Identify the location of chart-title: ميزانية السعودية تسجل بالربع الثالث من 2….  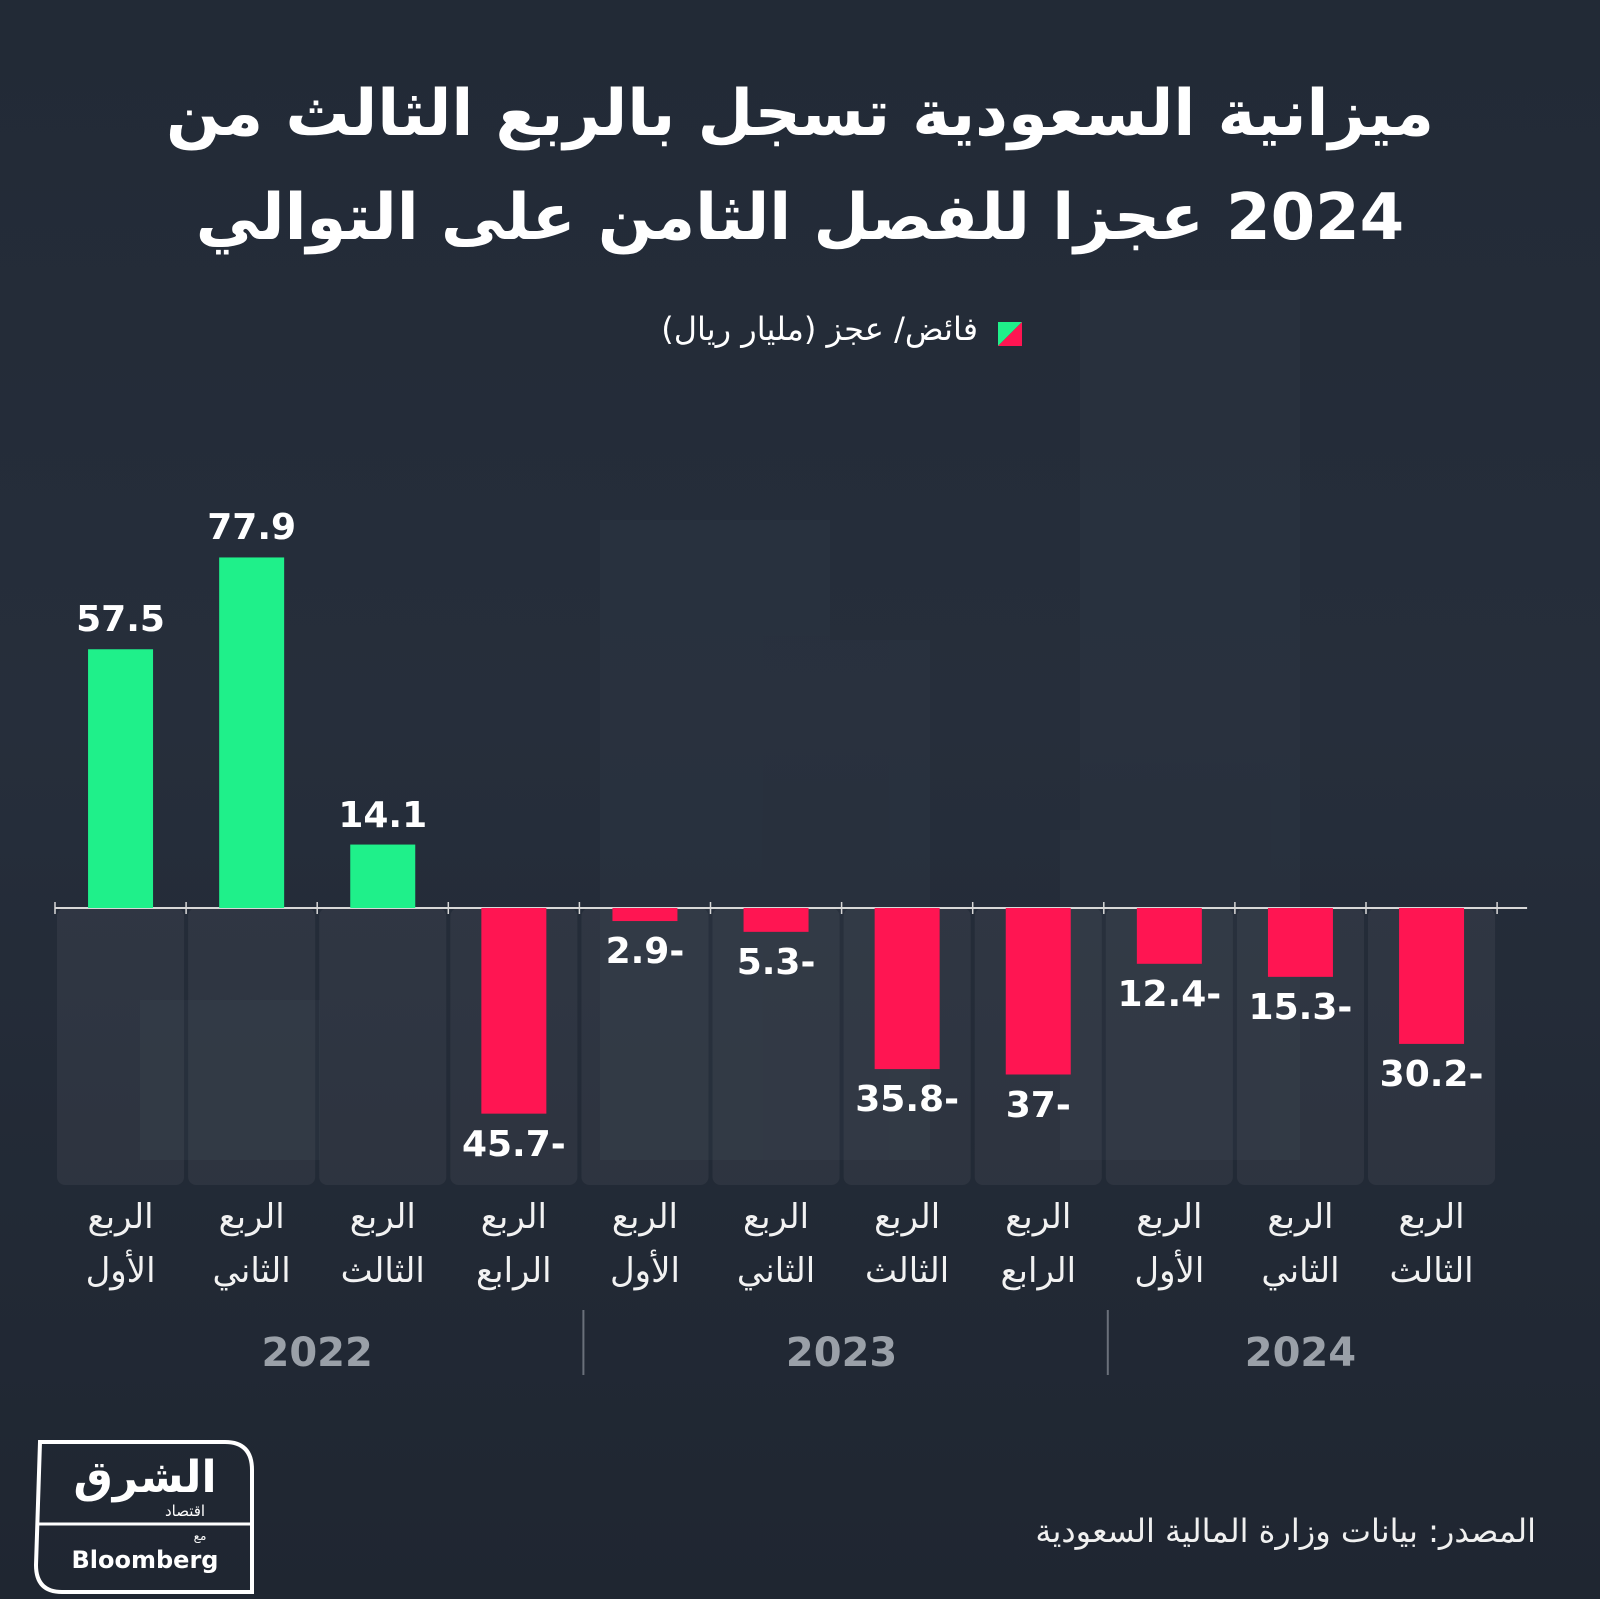
(800, 166).